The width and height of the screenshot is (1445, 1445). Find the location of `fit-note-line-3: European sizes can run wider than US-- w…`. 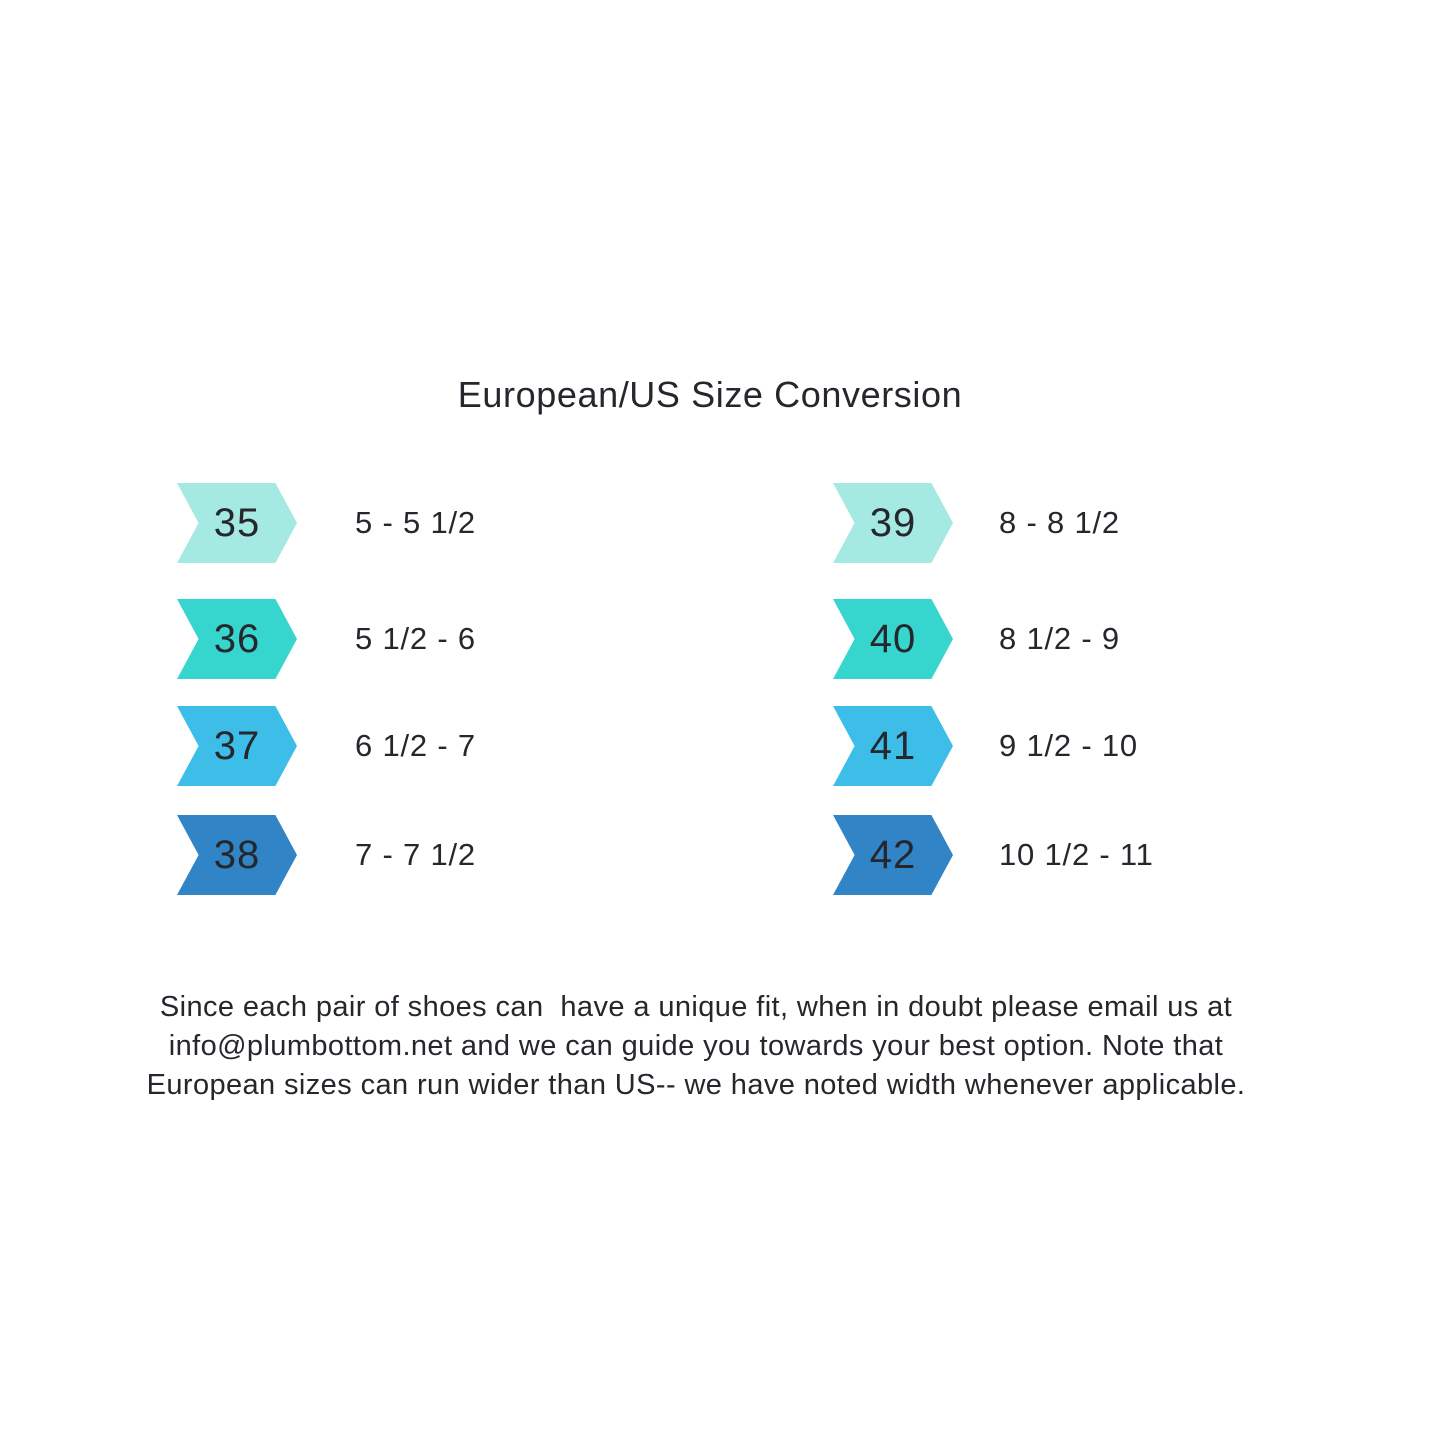

fit-note-line-3: European sizes can run wider than US-- w… is located at coordinates (696, 1085).